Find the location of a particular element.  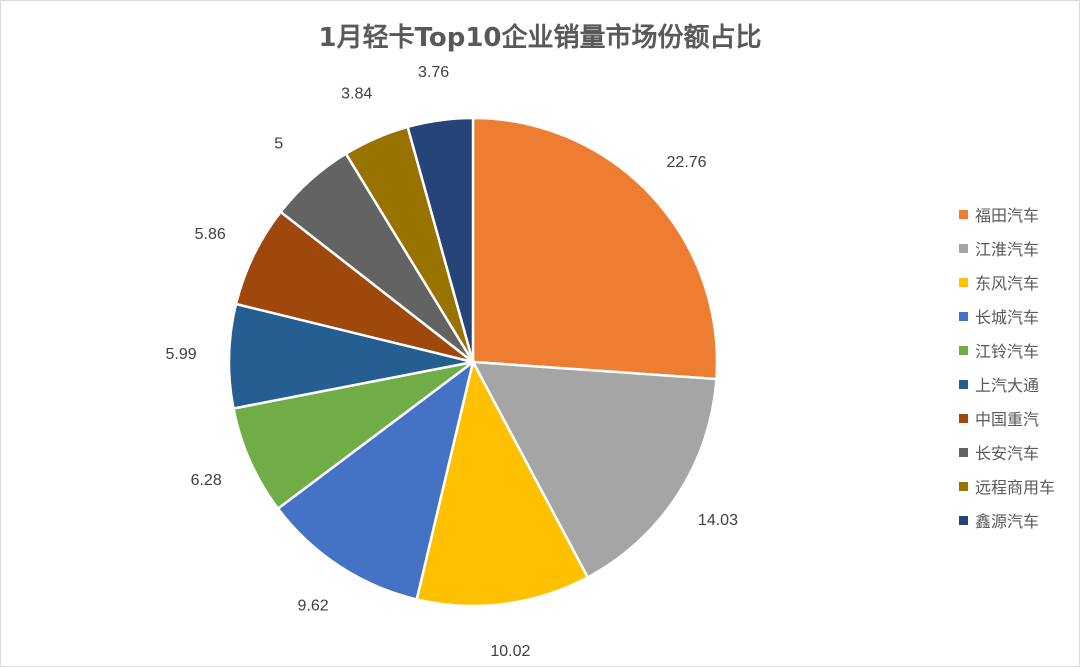

legend-label: 远程商用车 is located at coordinates (1015, 487).